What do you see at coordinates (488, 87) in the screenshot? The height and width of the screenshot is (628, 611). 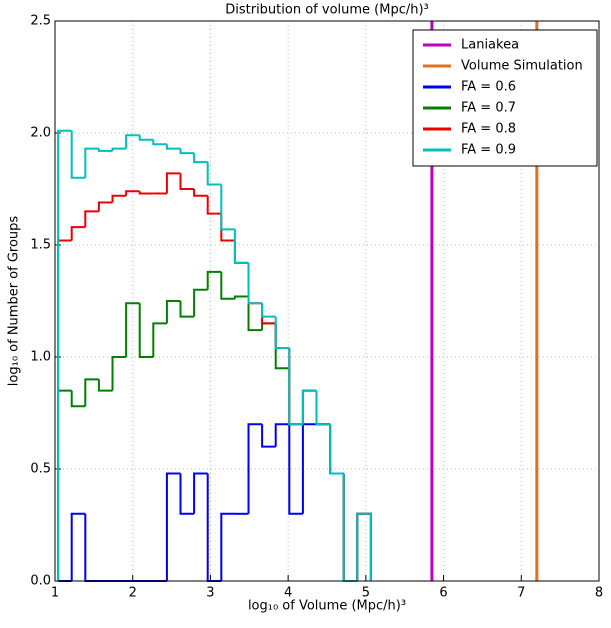 I see `legend-label: FA = 0.6` at bounding box center [488, 87].